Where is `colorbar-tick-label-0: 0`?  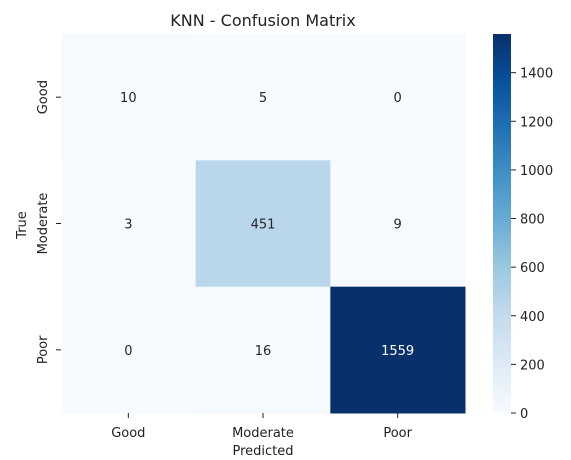
colorbar-tick-label-0: 0 is located at coordinates (524, 414).